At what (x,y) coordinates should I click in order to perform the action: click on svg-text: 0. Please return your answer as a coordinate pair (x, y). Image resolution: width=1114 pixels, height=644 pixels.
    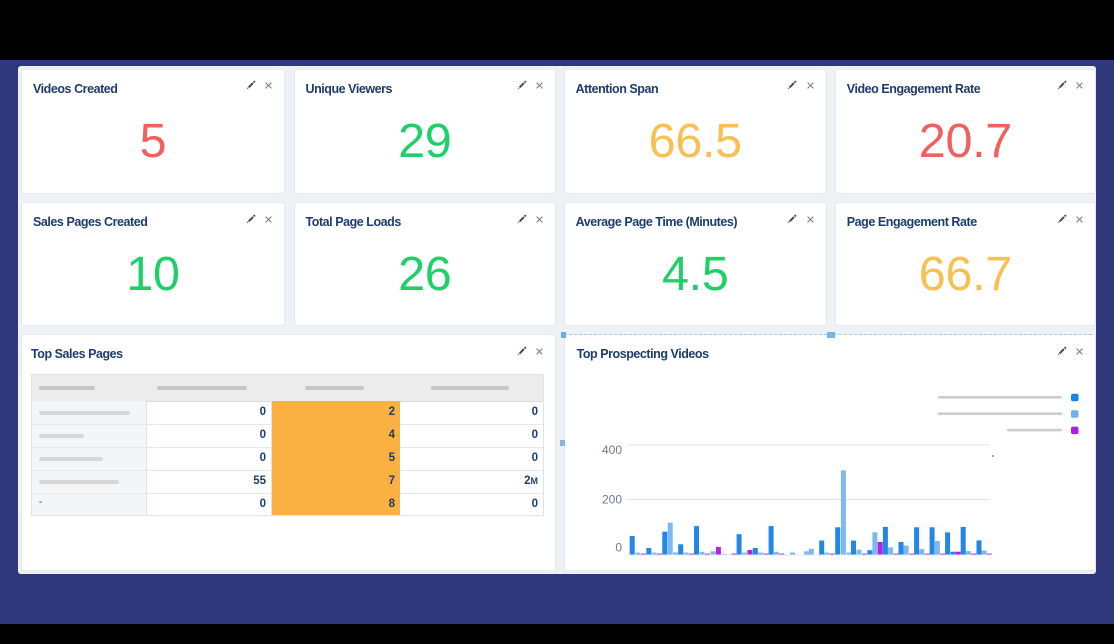
    Looking at the image, I should click on (618, 548).